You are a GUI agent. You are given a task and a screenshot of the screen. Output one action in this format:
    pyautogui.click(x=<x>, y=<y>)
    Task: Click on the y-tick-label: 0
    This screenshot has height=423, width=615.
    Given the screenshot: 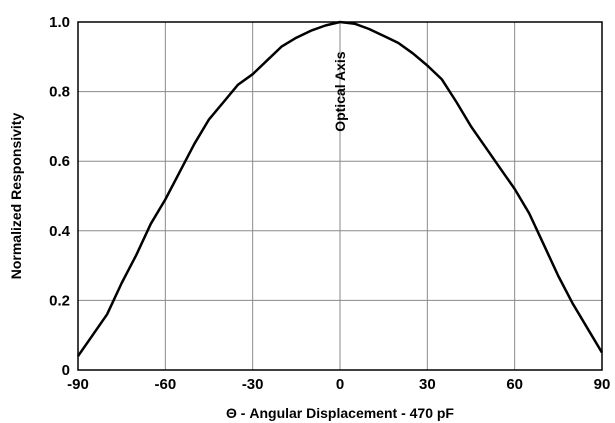 What is the action you would take?
    pyautogui.click(x=66, y=370)
    